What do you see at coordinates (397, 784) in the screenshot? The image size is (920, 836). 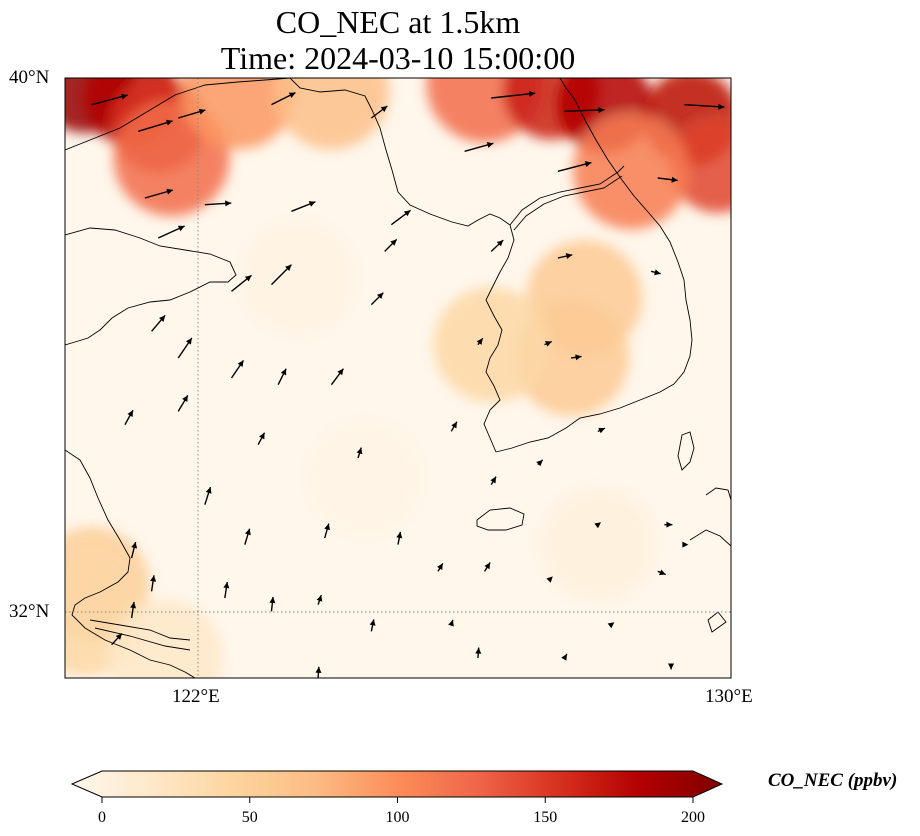 I see `colorbar-bar` at bounding box center [397, 784].